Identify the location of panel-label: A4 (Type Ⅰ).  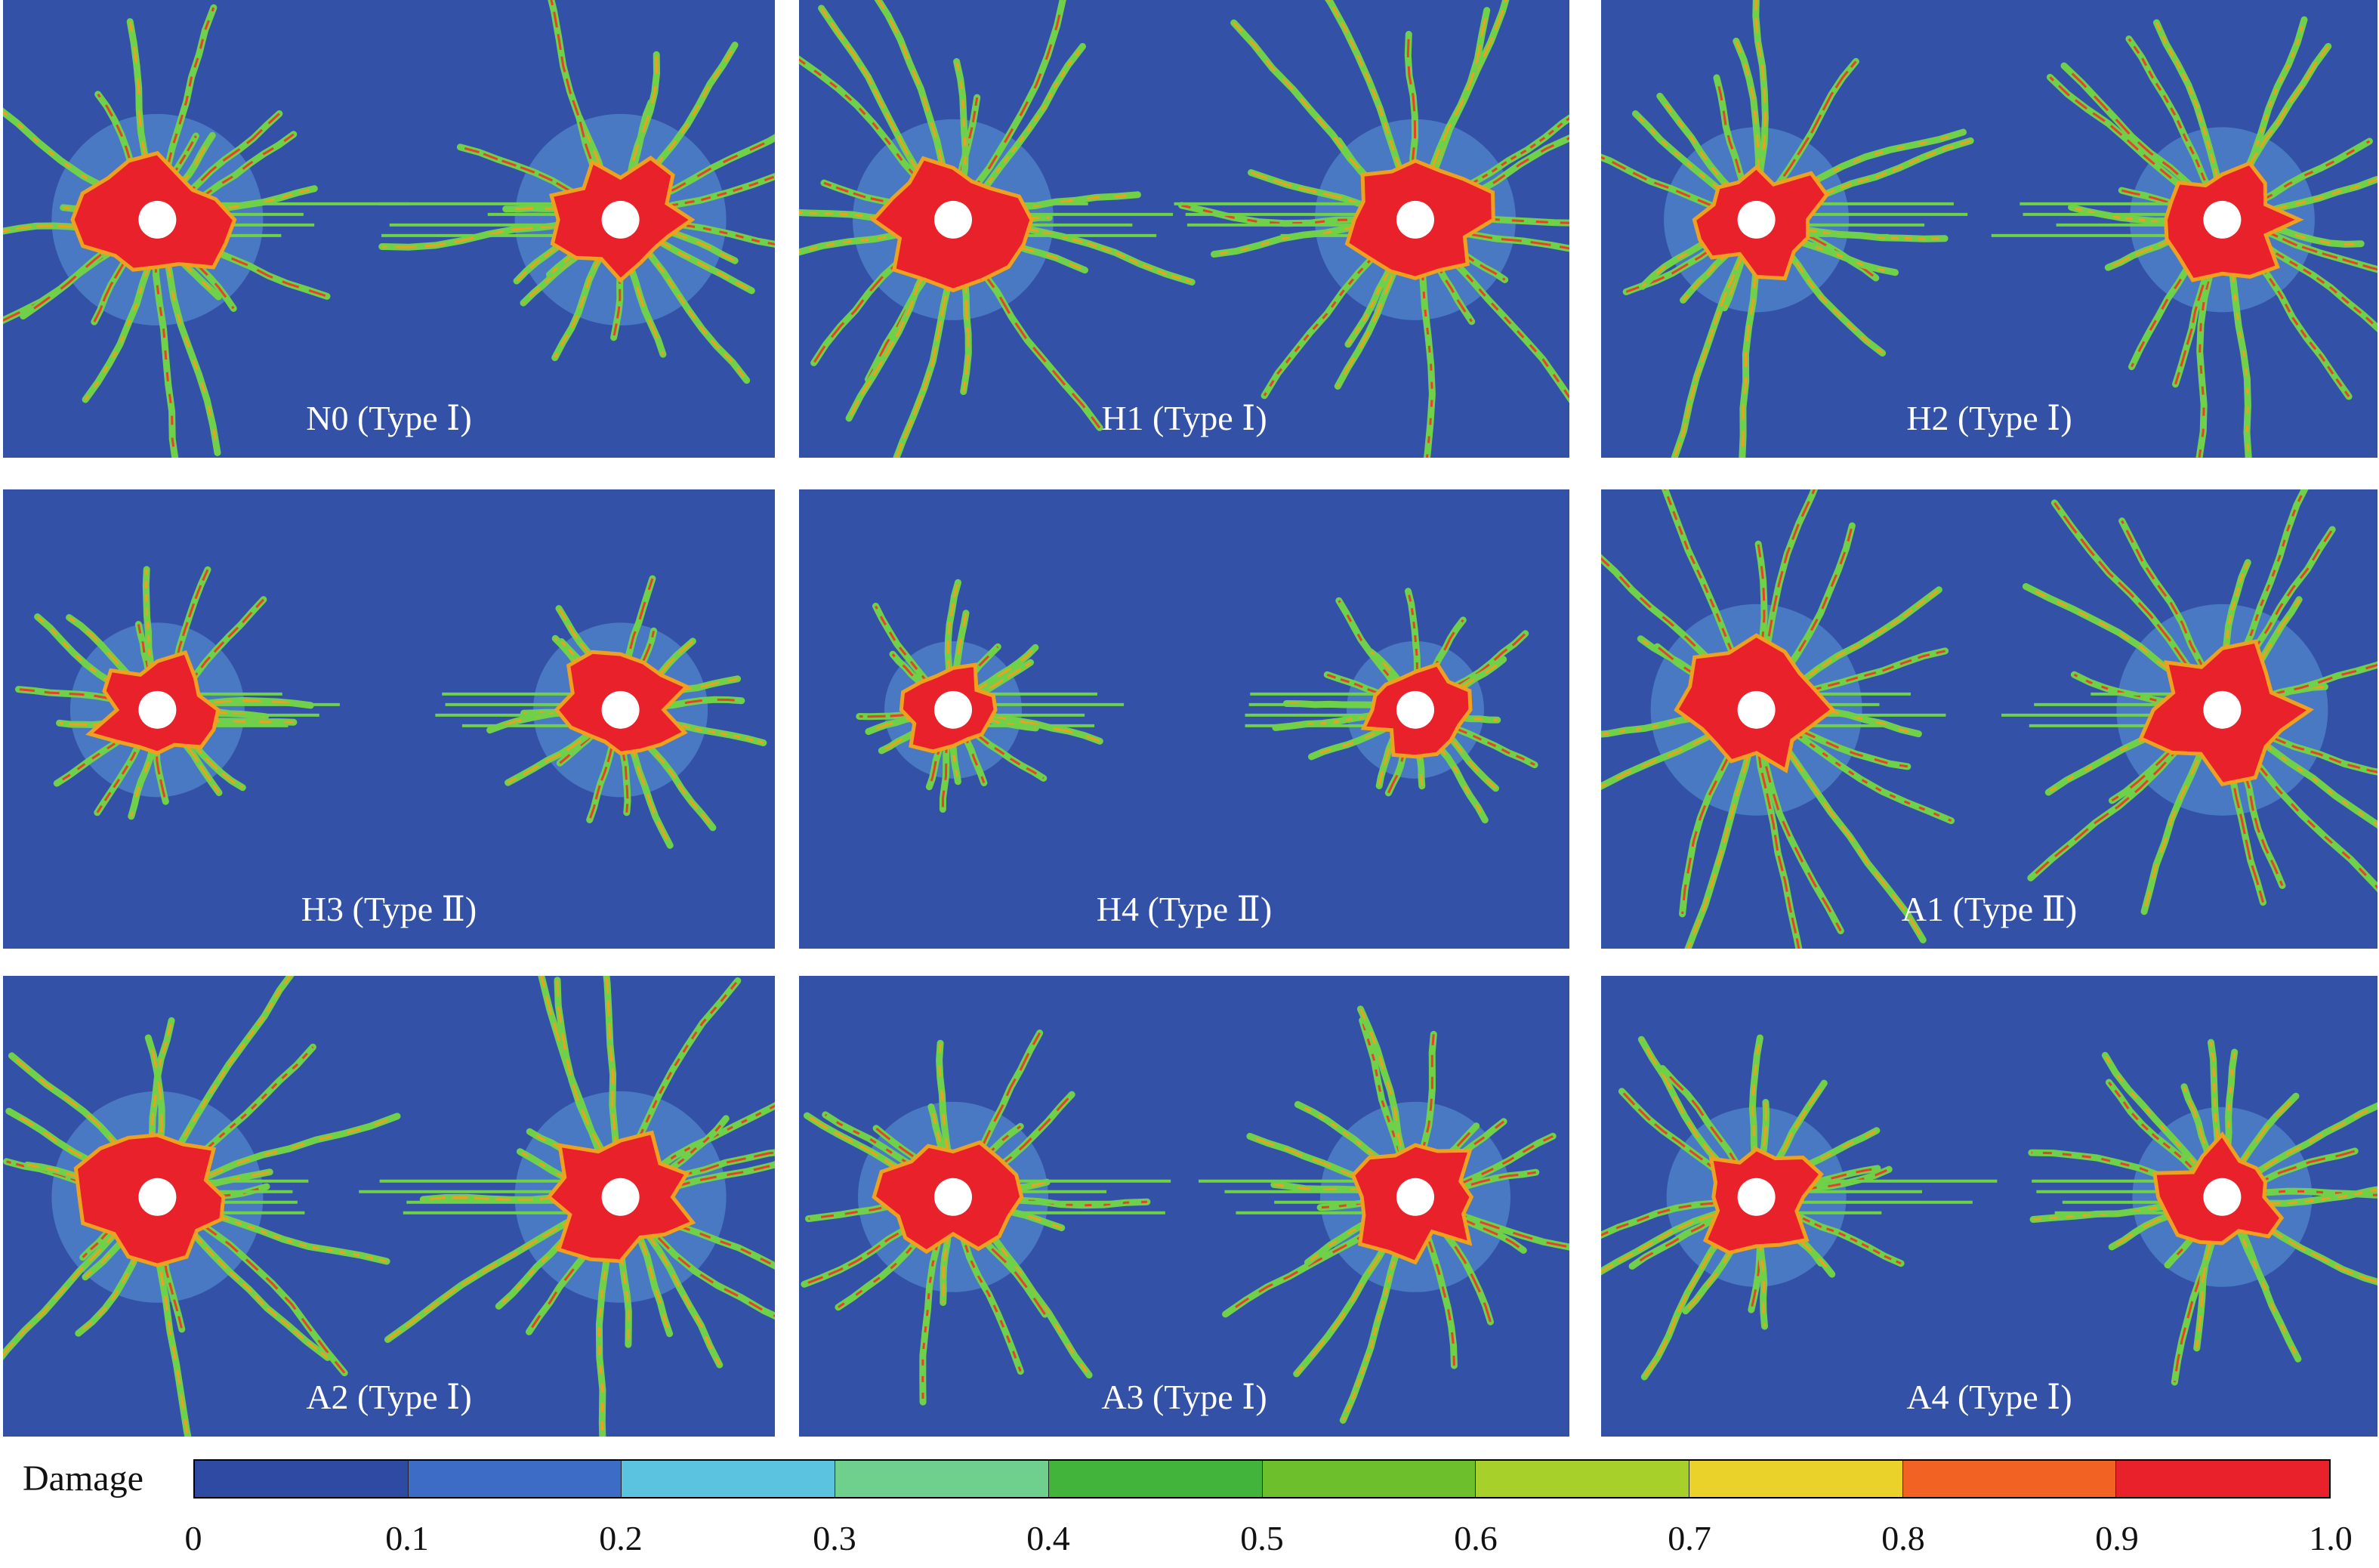
(1989, 1397).